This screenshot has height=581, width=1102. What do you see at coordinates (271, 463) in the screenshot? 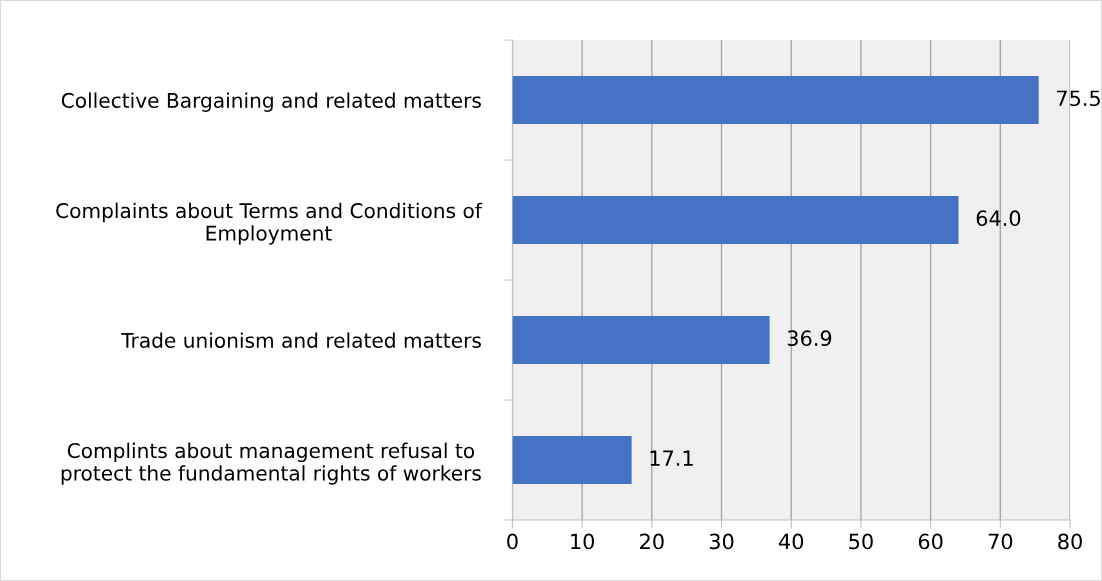
I see `y-tick-label: Complints about management refusal to protect the fundamental rights of workers` at bounding box center [271, 463].